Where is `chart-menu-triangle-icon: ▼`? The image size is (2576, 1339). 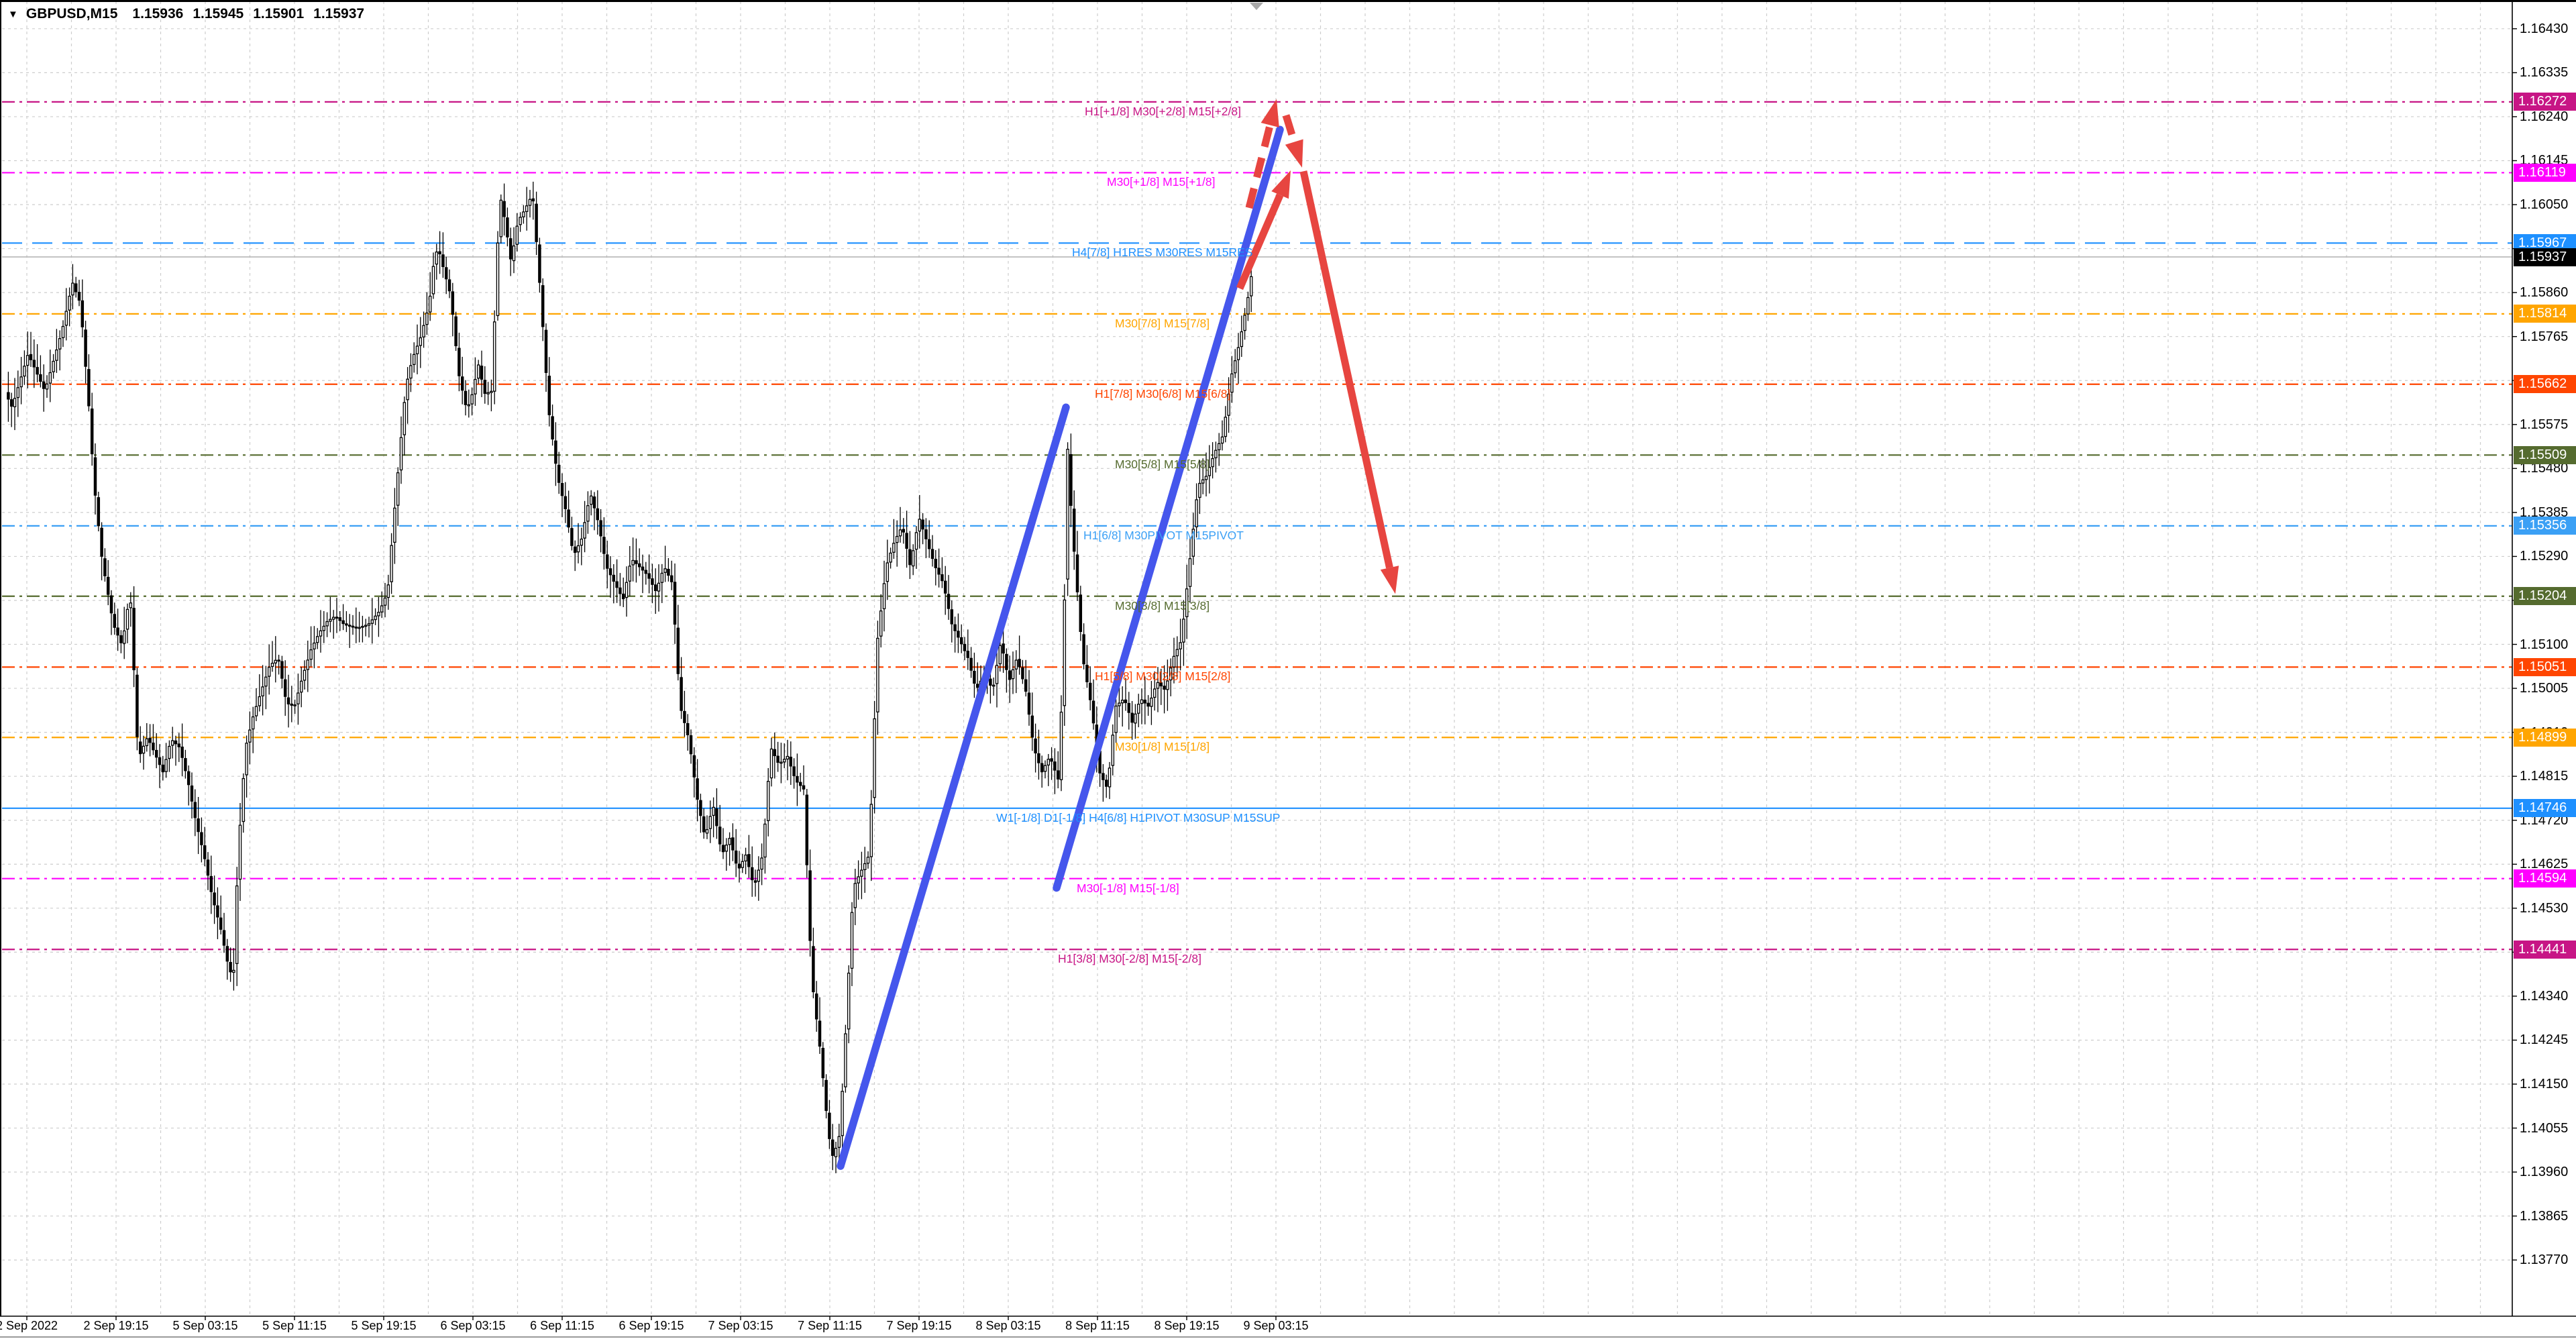 chart-menu-triangle-icon: ▼ is located at coordinates (13, 14).